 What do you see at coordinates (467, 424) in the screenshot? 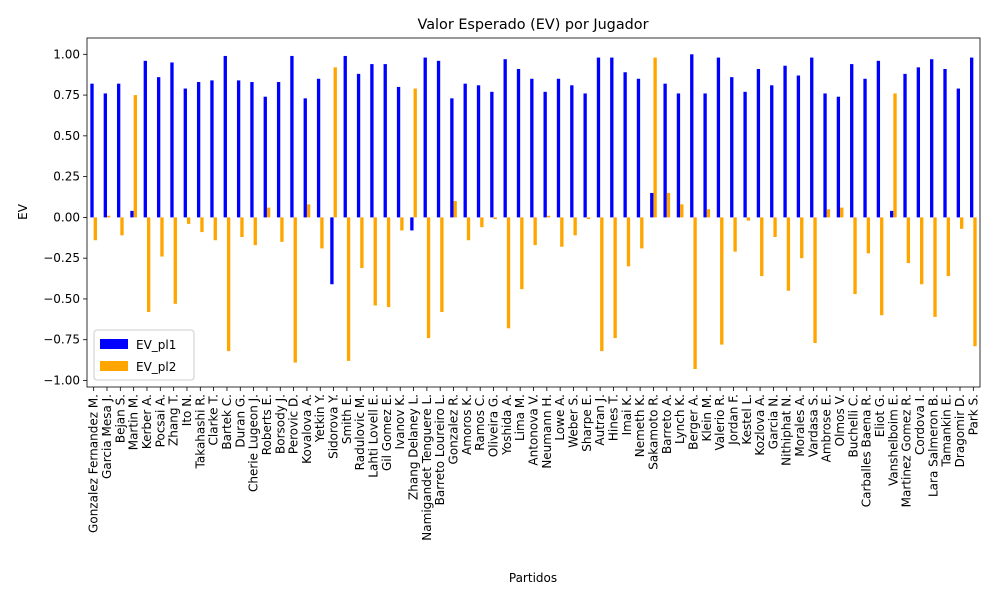
I see `x-tick-label: Amoros K.` at bounding box center [467, 424].